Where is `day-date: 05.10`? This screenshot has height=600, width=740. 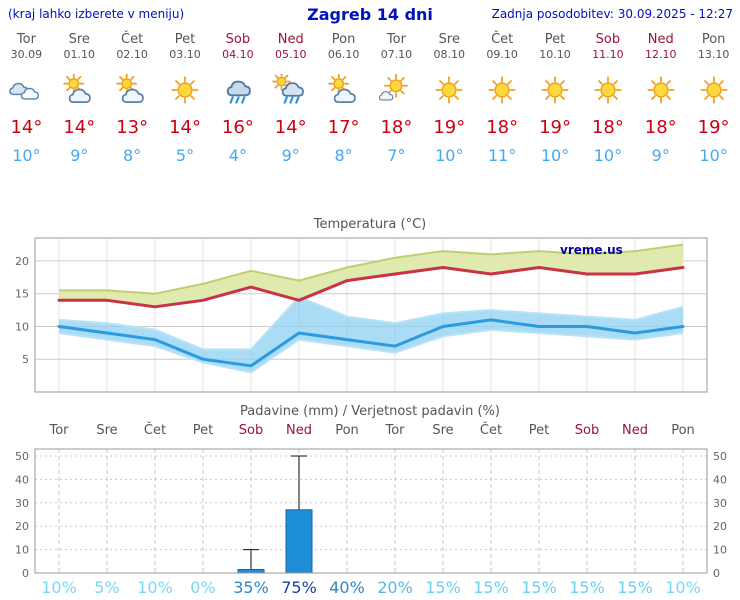
day-date: 05.10 is located at coordinates (290, 54).